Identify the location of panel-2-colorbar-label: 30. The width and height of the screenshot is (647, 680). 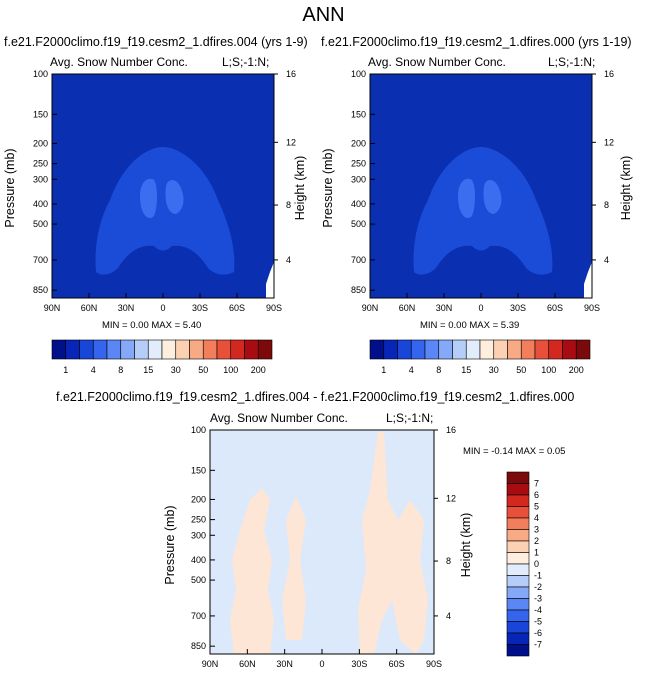
(494, 370).